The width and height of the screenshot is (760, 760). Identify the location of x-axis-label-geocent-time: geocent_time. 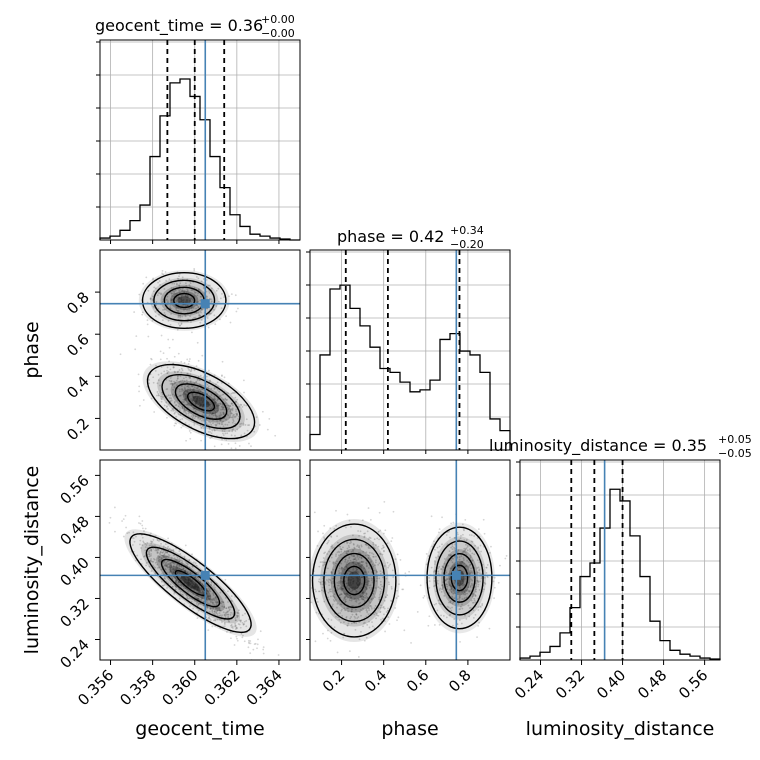
(199, 729).